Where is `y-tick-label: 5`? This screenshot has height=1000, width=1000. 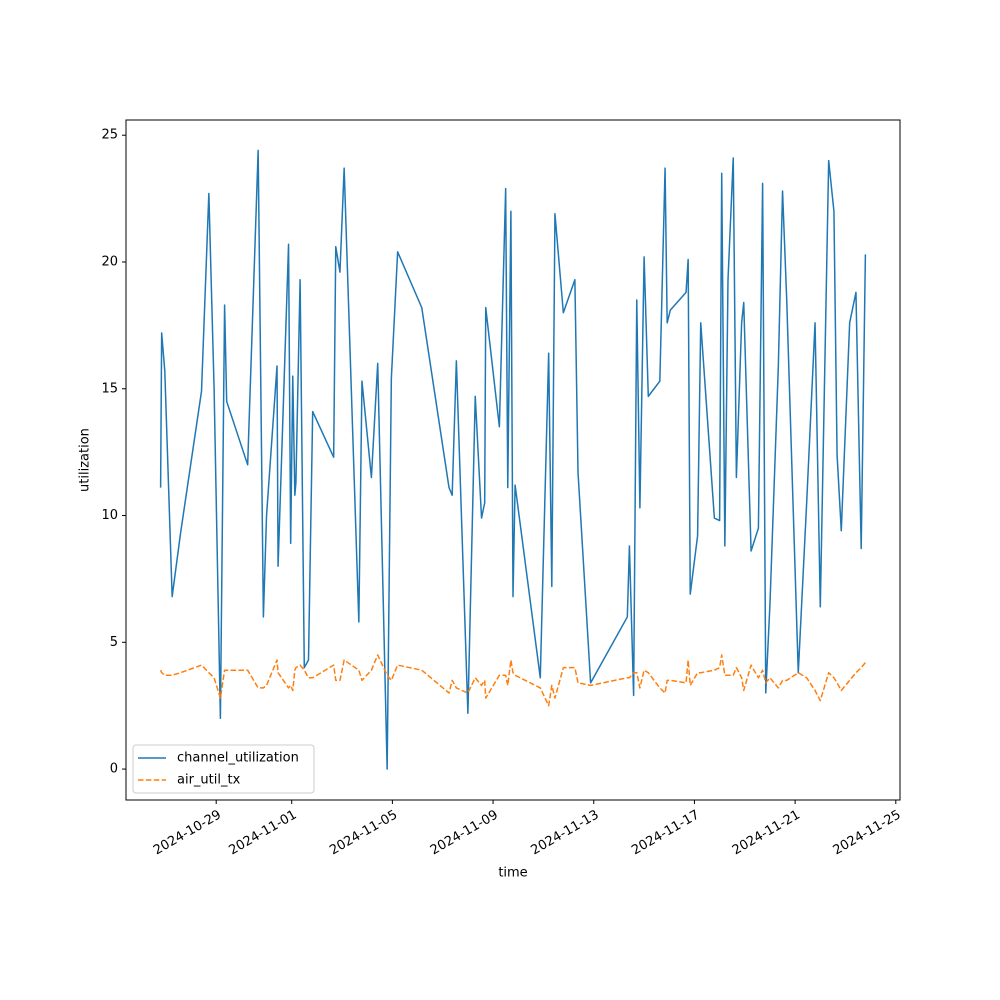
y-tick-label: 5 is located at coordinates (114, 642).